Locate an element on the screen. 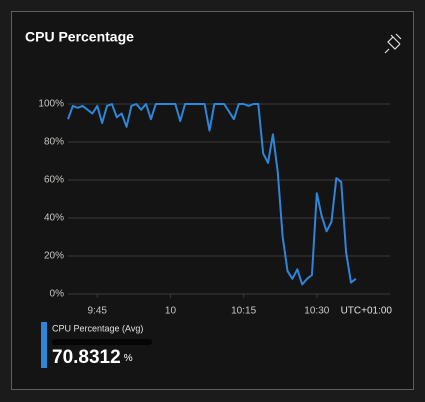 This screenshot has width=425, height=402. x-tick-label: 10:30 is located at coordinates (316, 311).